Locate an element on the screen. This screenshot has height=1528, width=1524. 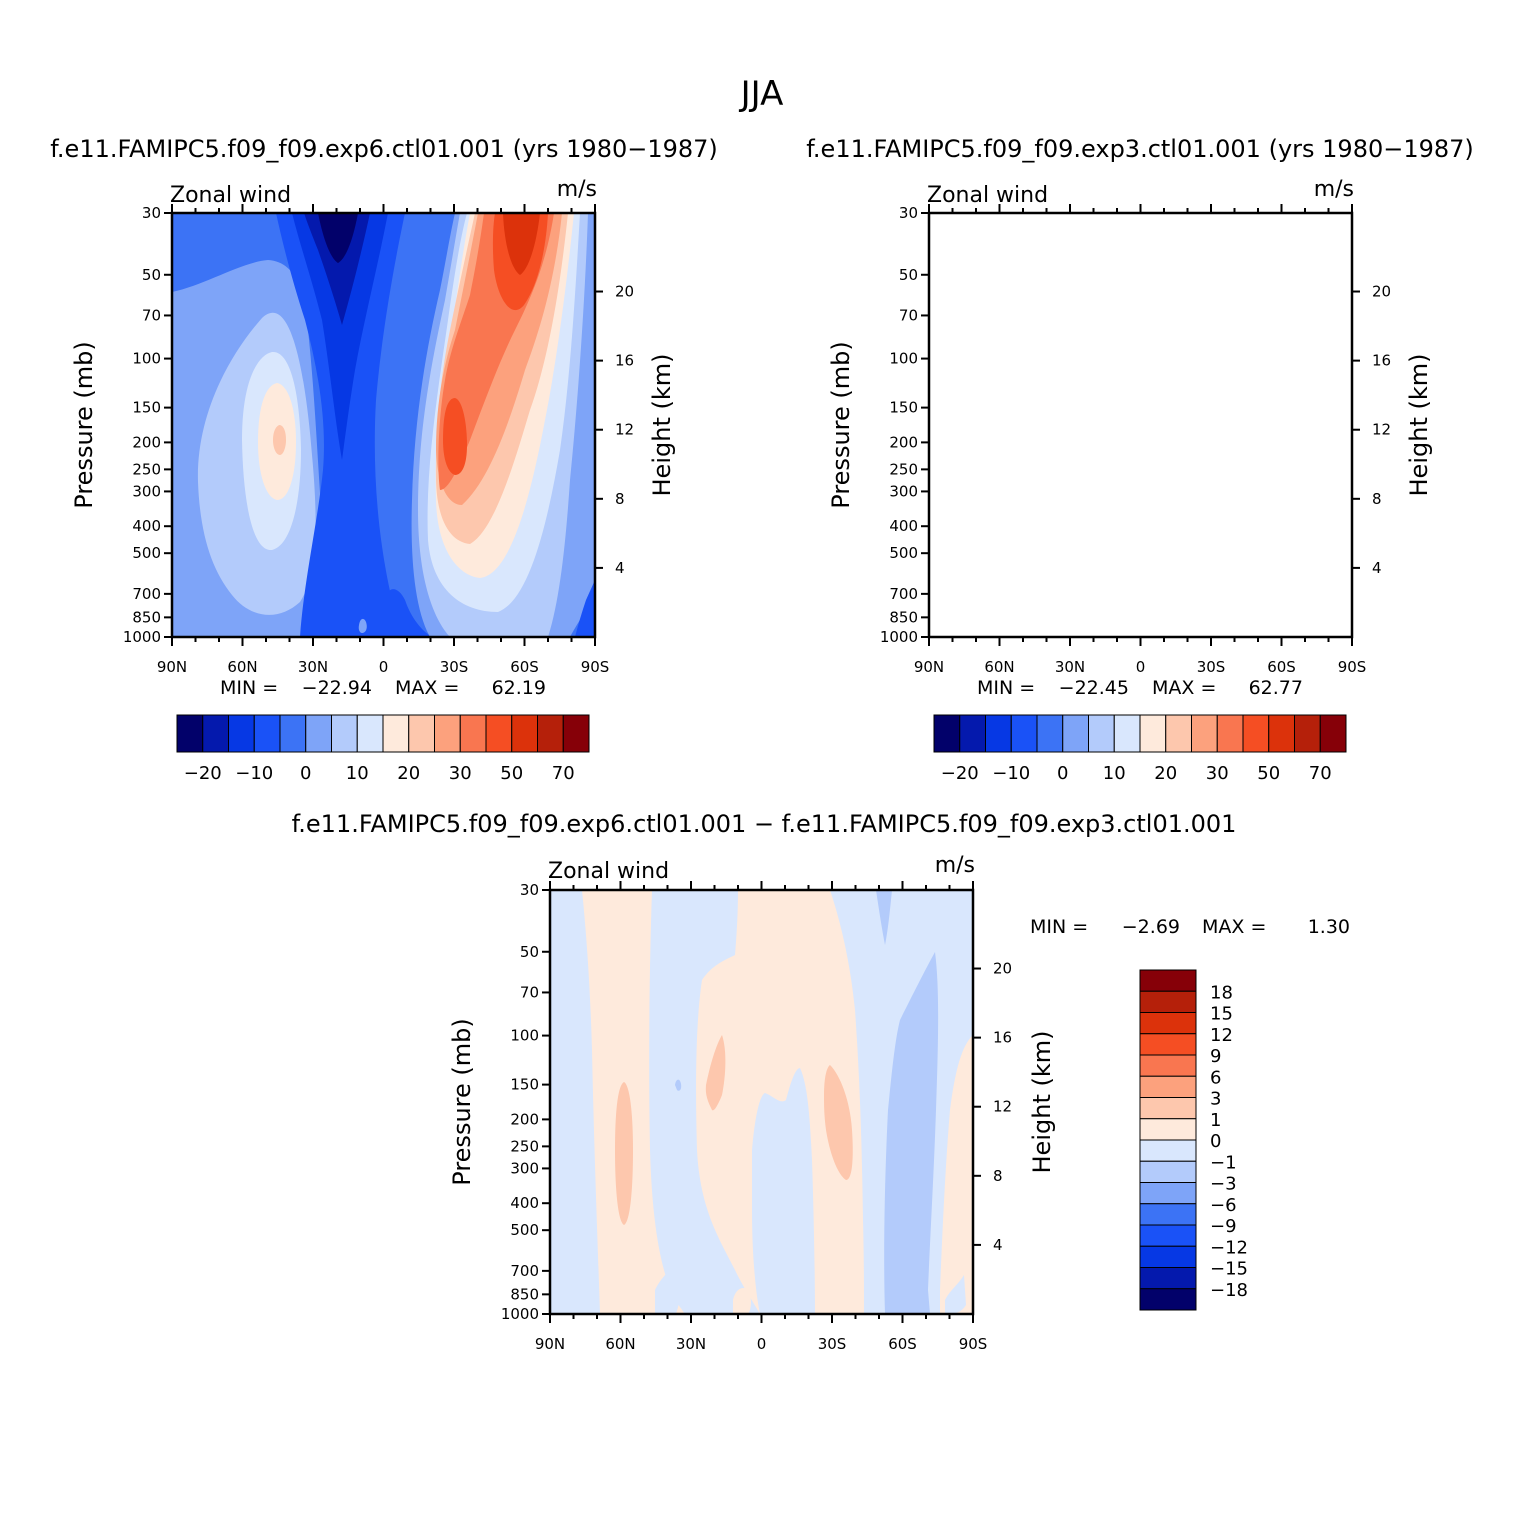
colorbar-label: 0 is located at coordinates (305, 773).